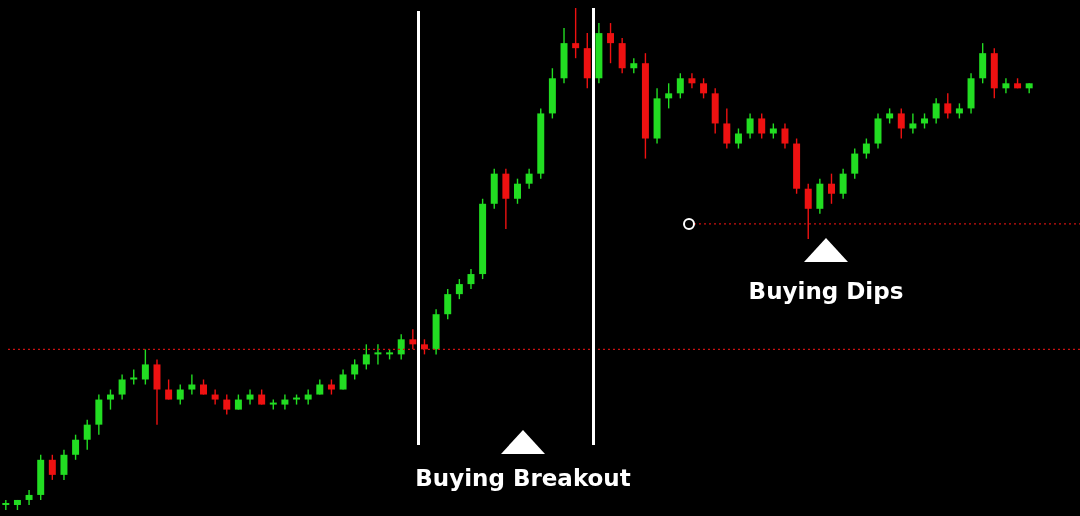 The height and width of the screenshot is (516, 1080). Describe the element at coordinates (826, 291) in the screenshot. I see `annotation: Buying Dips` at that location.